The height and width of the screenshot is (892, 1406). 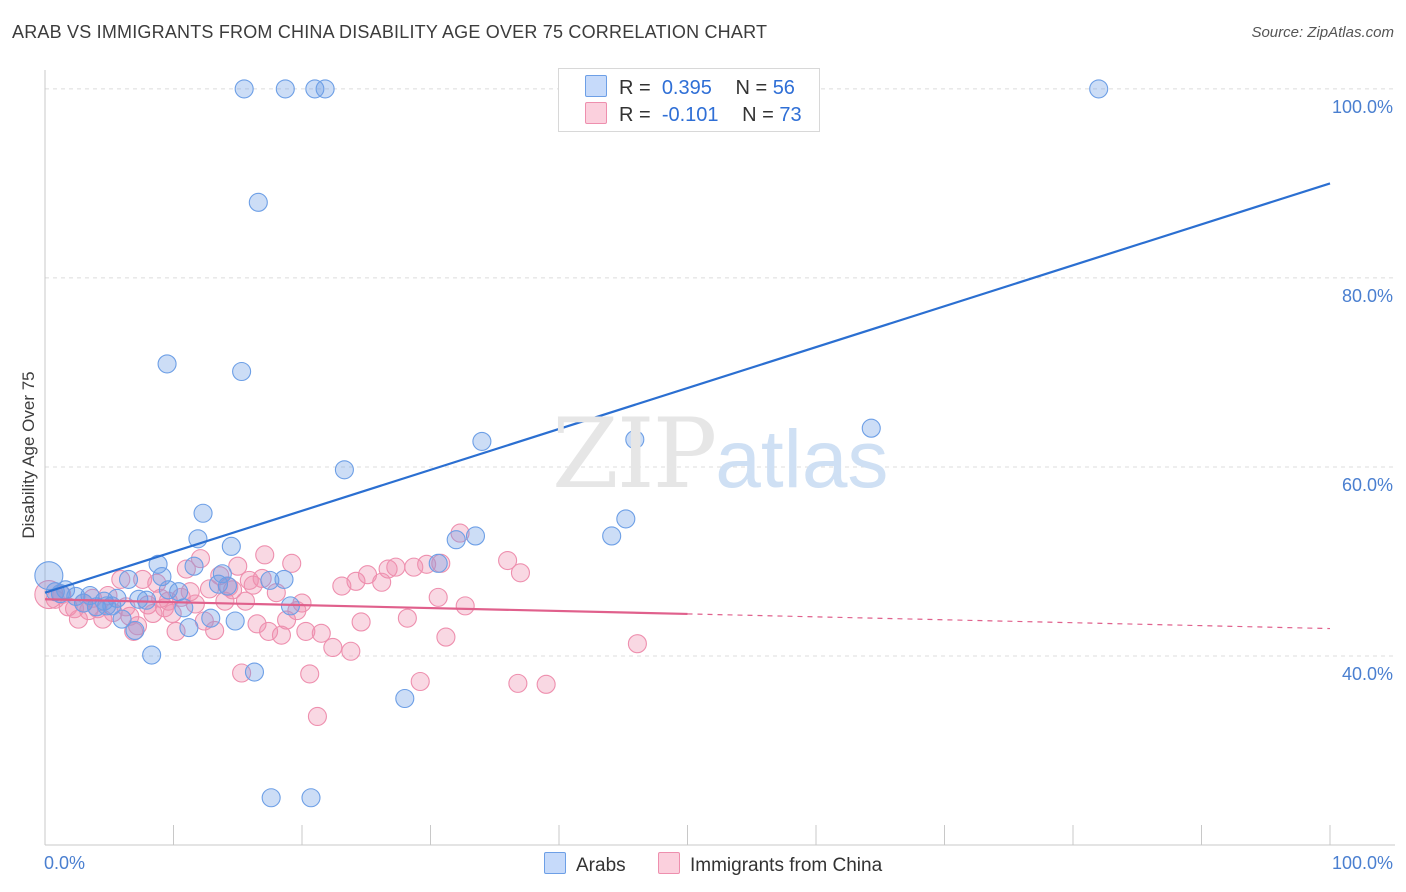 What do you see at coordinates (64, 863) in the screenshot?
I see `x-tick-label: 0.0%` at bounding box center [64, 863].